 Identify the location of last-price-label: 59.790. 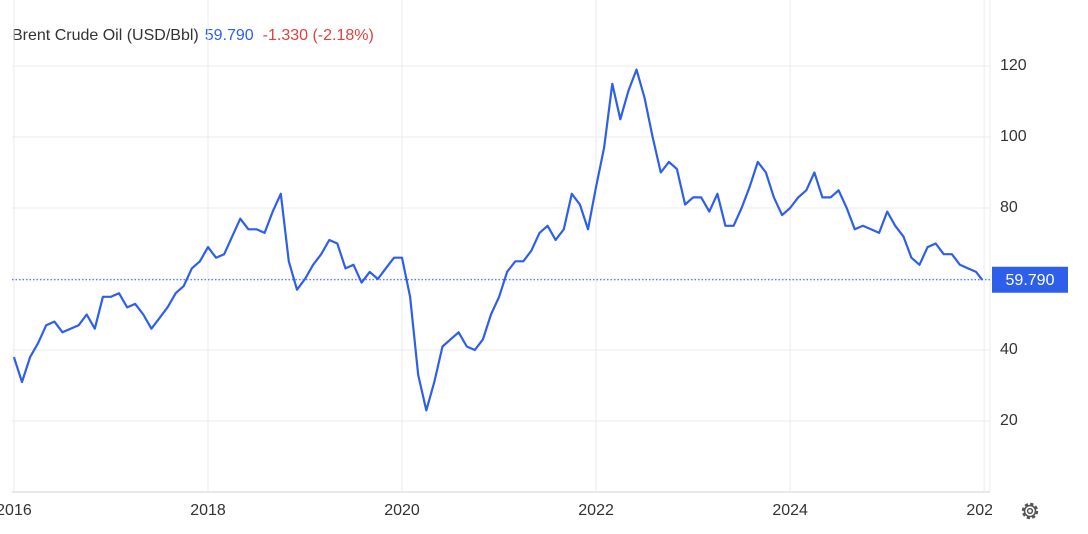
(1030, 280).